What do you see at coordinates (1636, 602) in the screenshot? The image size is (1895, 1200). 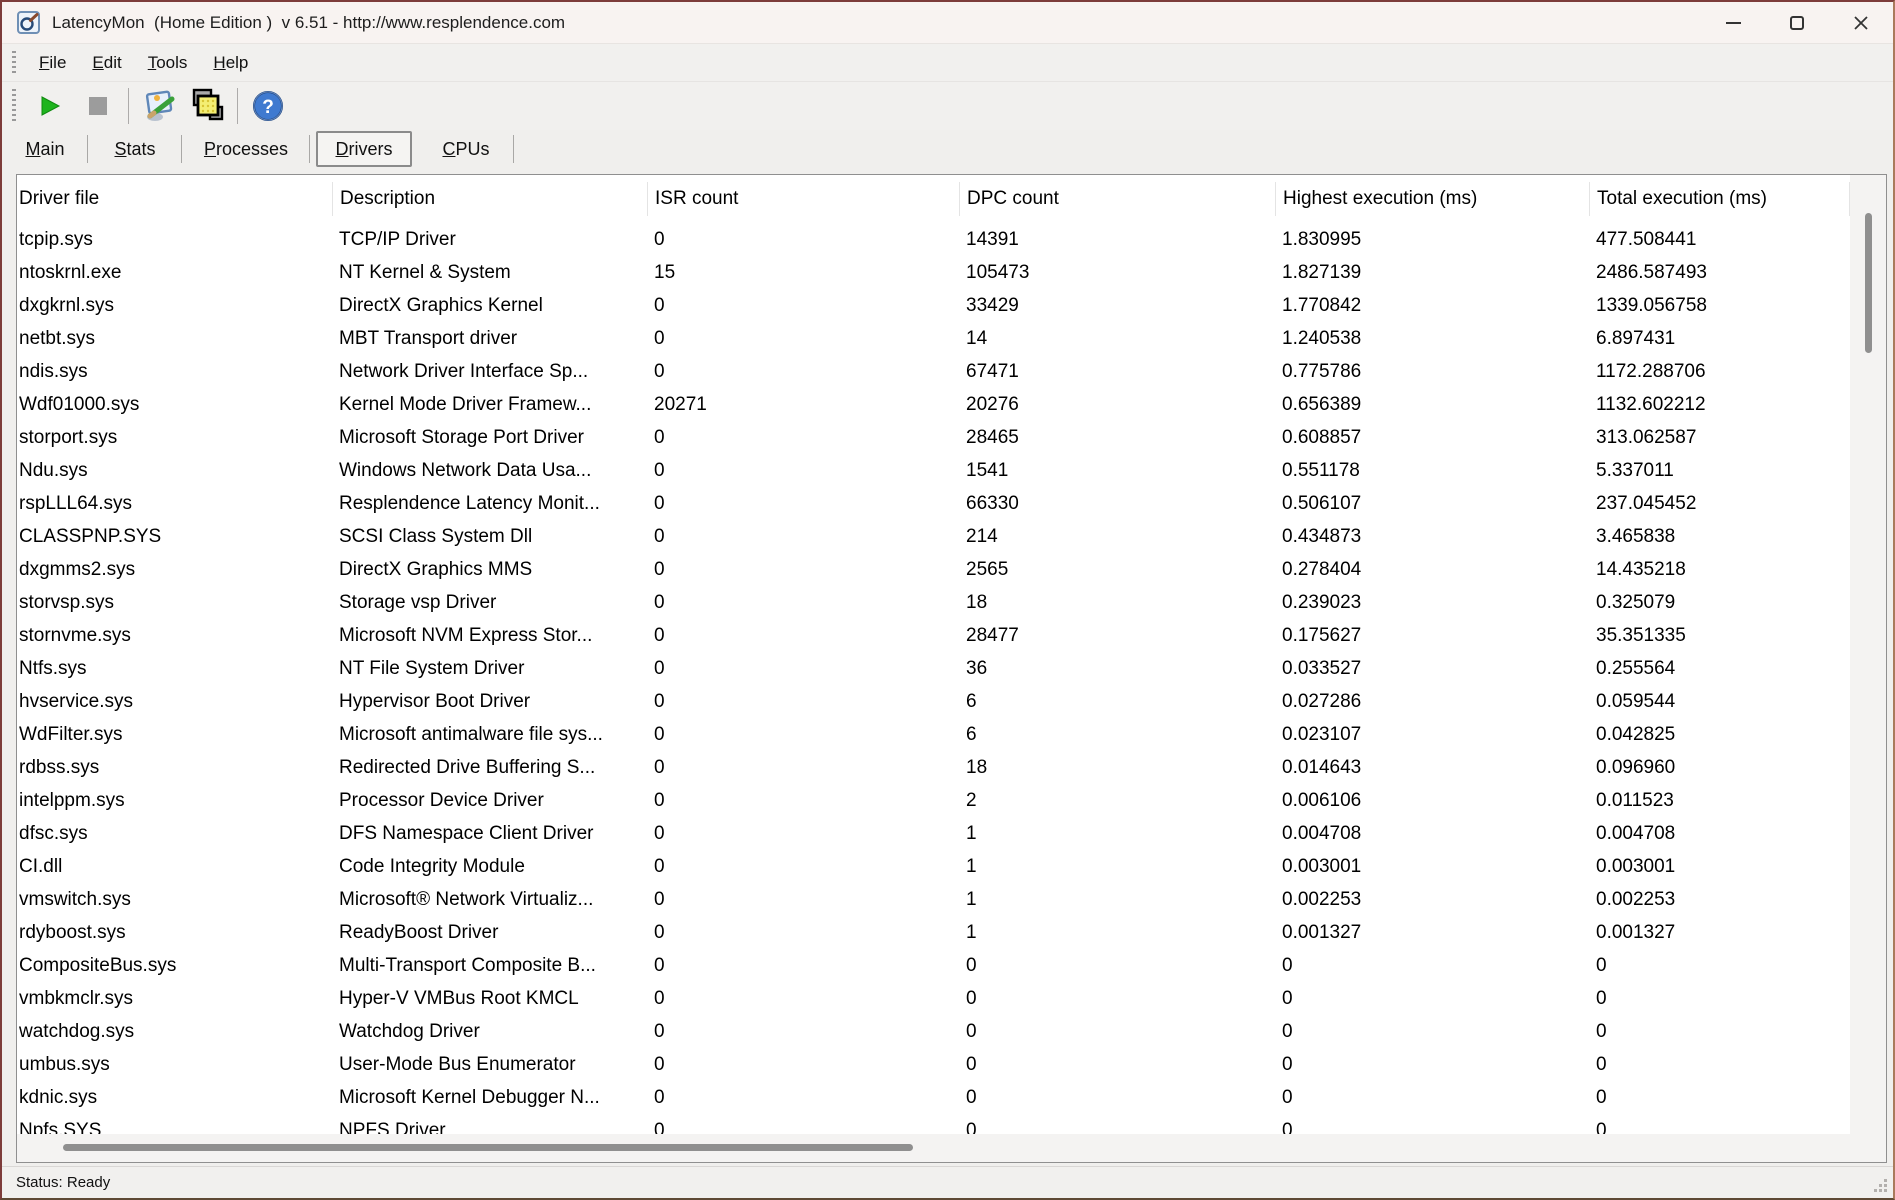 I see `total-execution-cell: 0.325079` at bounding box center [1636, 602].